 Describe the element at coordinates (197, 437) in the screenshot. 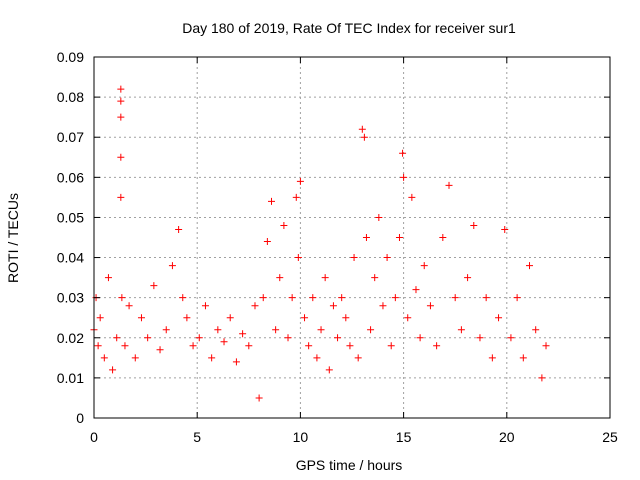

I see `x-tick-label: 5` at that location.